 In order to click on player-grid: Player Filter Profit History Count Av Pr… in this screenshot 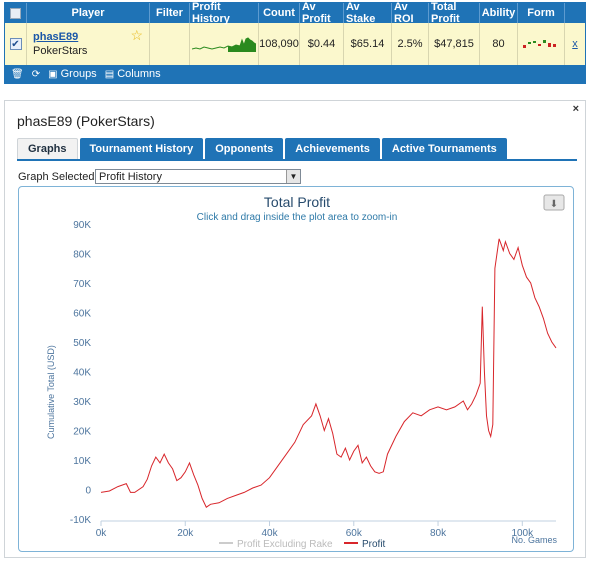, I will do `click(295, 42)`.